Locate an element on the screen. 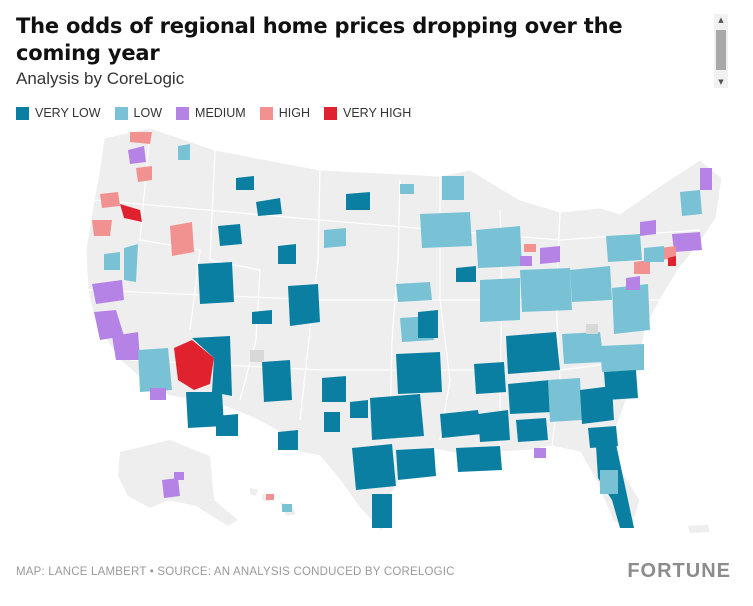 This screenshot has height=606, width=753. scroll-down-icon: ▼ is located at coordinates (721, 82).